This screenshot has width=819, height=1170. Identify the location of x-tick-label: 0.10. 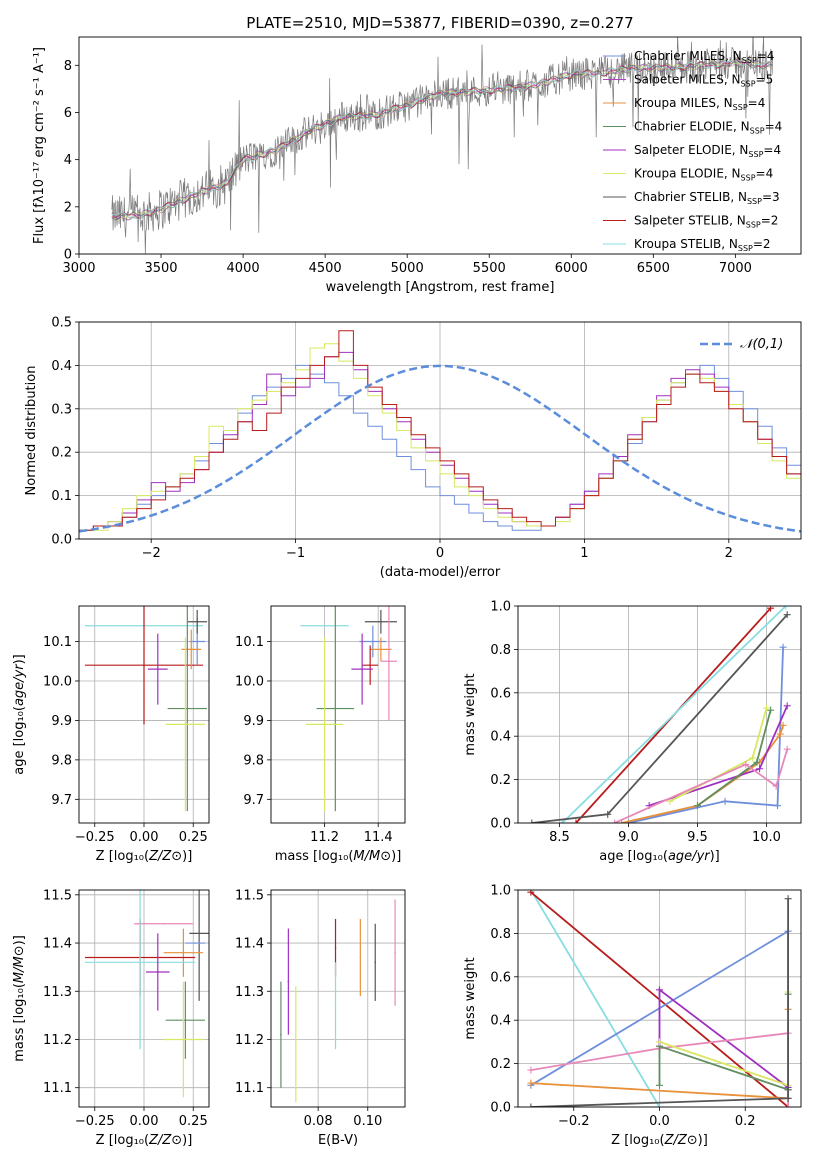
(367, 1121).